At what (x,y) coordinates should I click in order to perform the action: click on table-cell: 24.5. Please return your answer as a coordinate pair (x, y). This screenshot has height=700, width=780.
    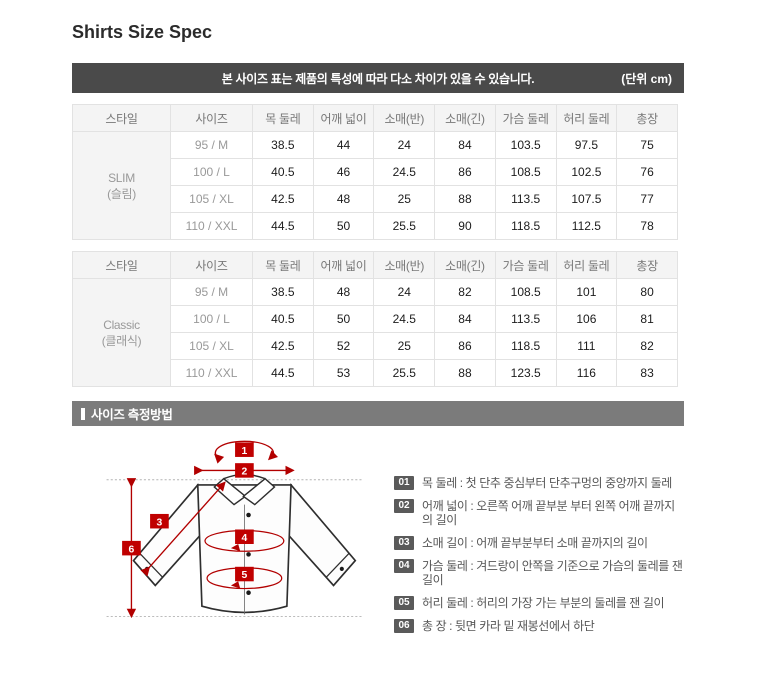
    Looking at the image, I should click on (404, 172).